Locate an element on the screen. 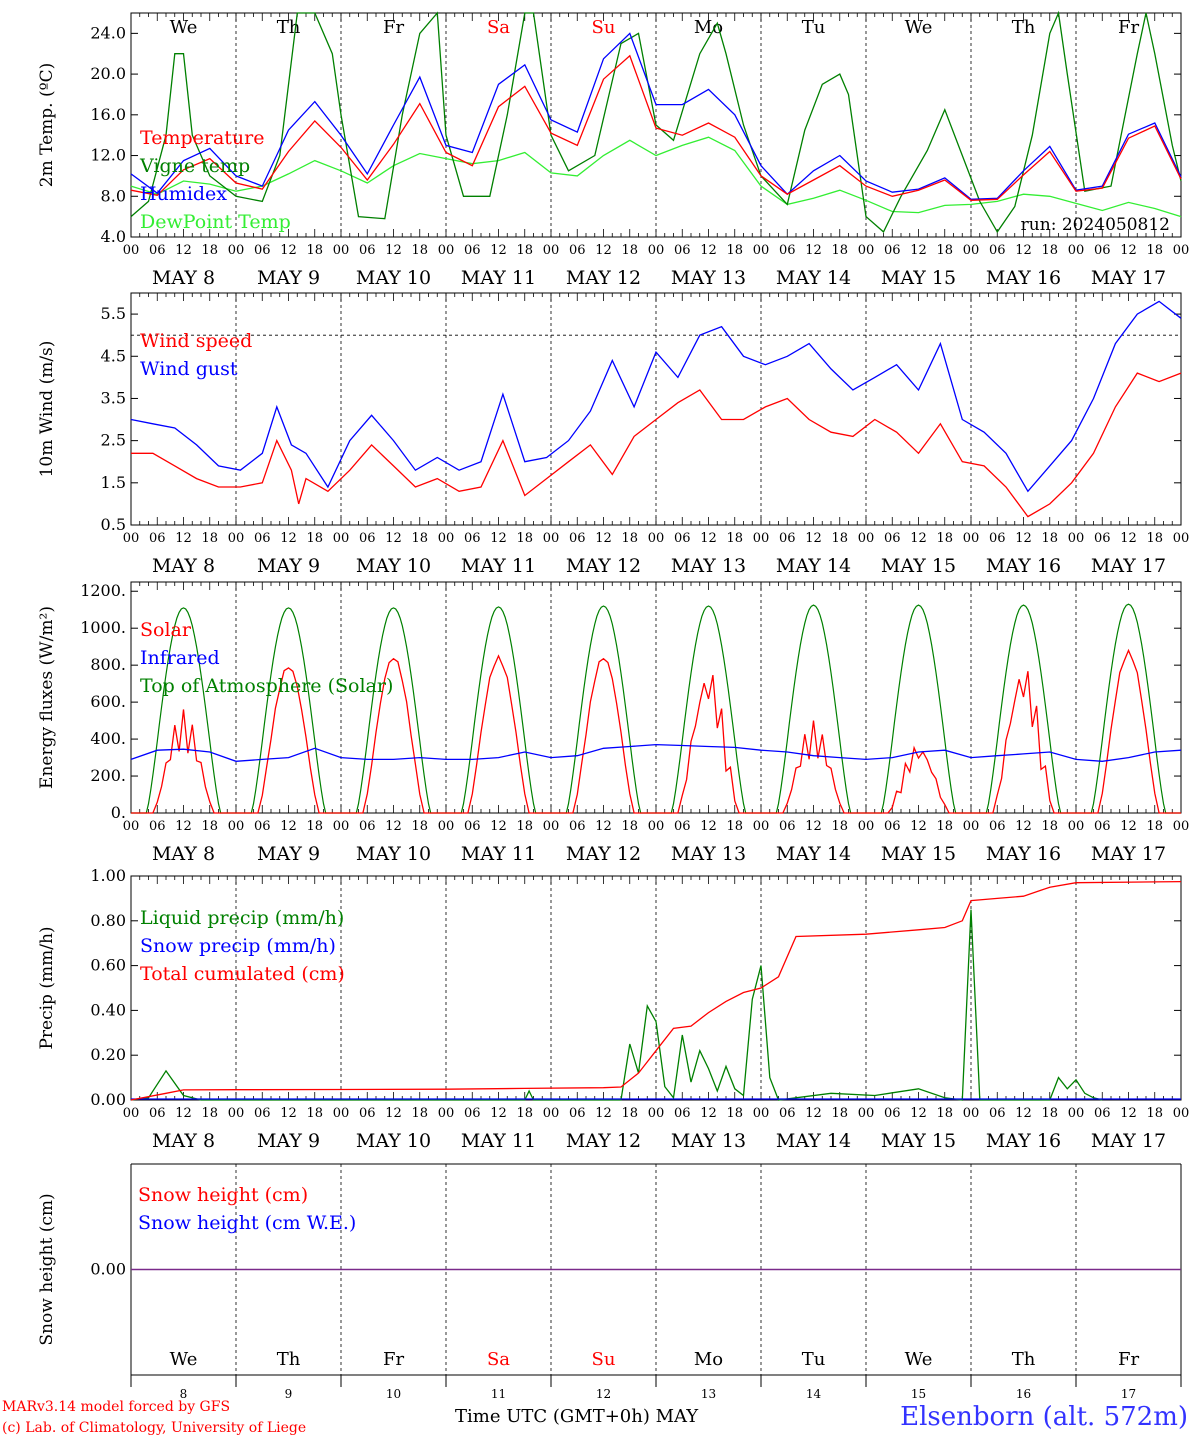  legend-entry: Infrared is located at coordinates (180, 658).